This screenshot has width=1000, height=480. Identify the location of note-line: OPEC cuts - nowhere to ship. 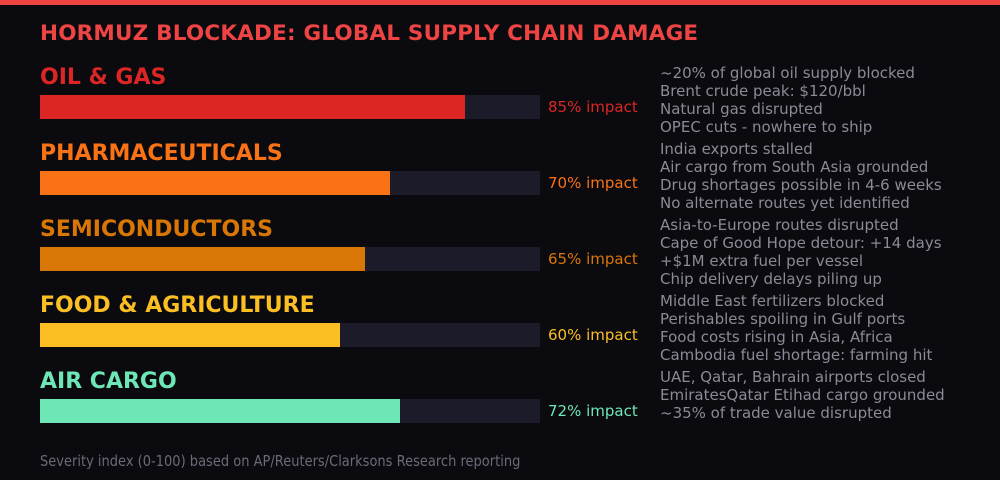
(766, 127).